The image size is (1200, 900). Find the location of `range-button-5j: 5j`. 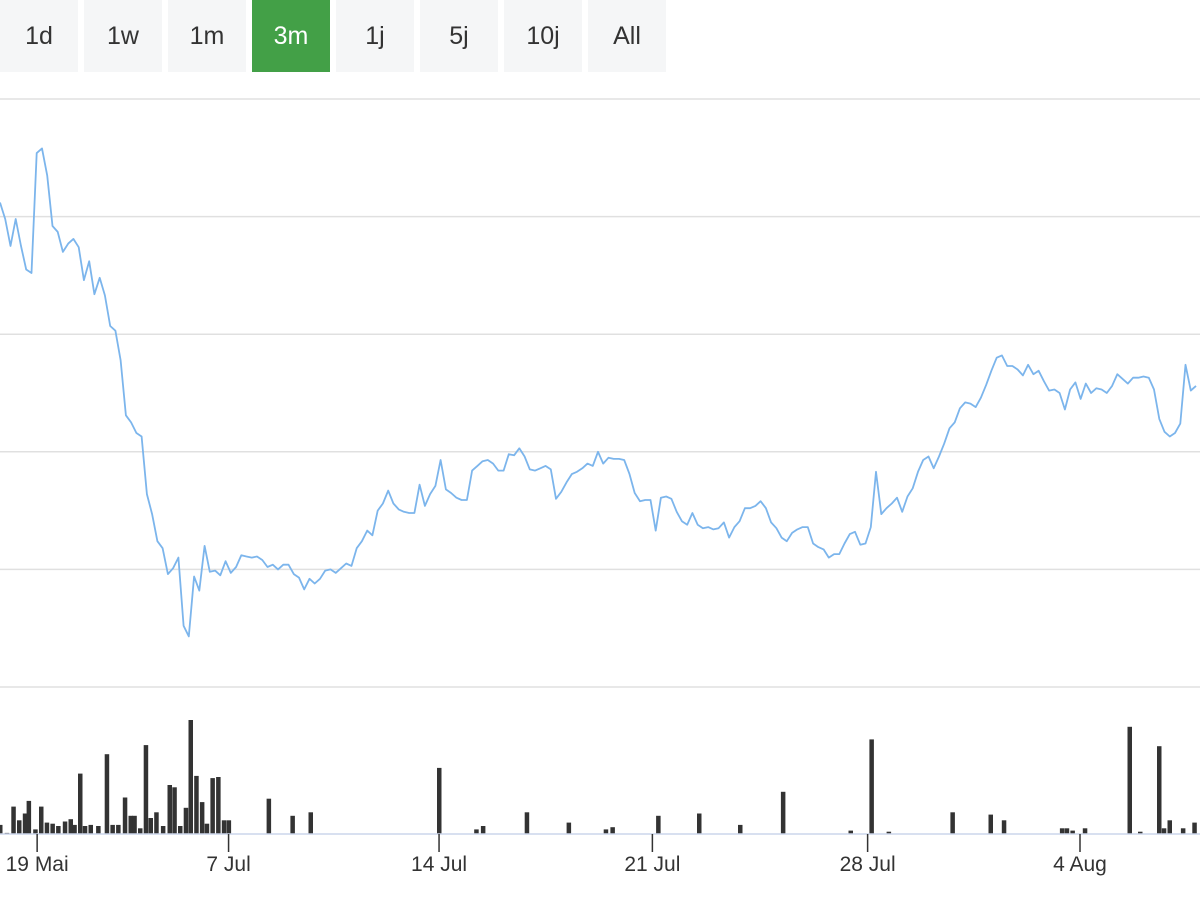

range-button-5j: 5j is located at coordinates (459, 36).